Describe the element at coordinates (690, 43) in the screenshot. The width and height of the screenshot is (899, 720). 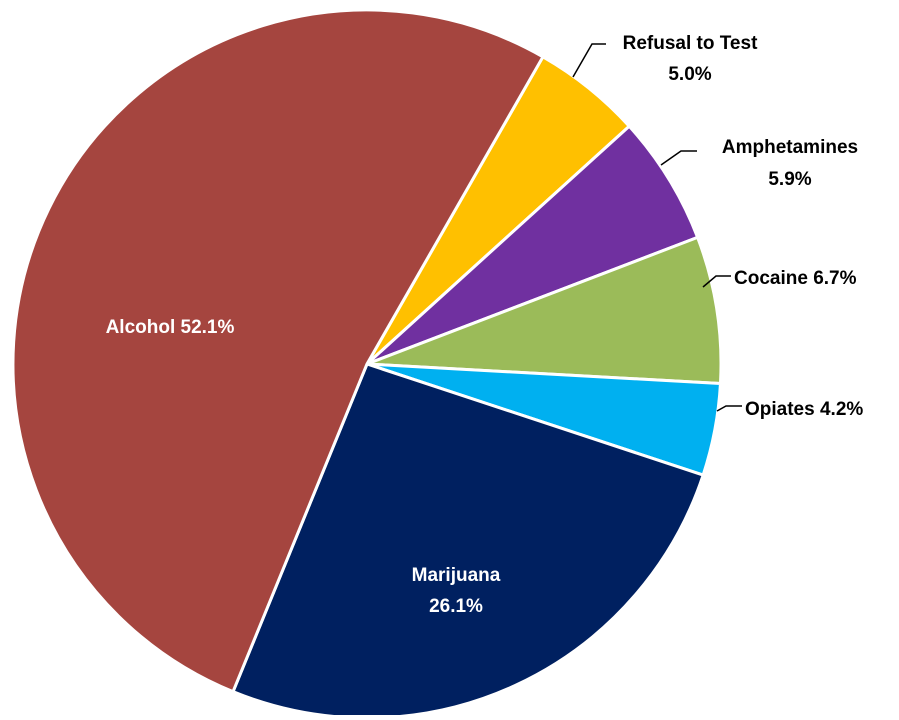
I see `slice-label-refusal-to-test-name: Refusal to Test` at that location.